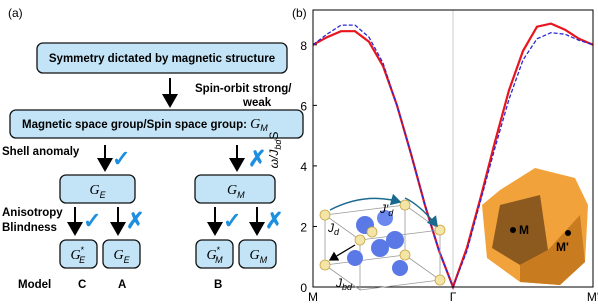  I want to click on x-tick-label: M, so click(313, 297).